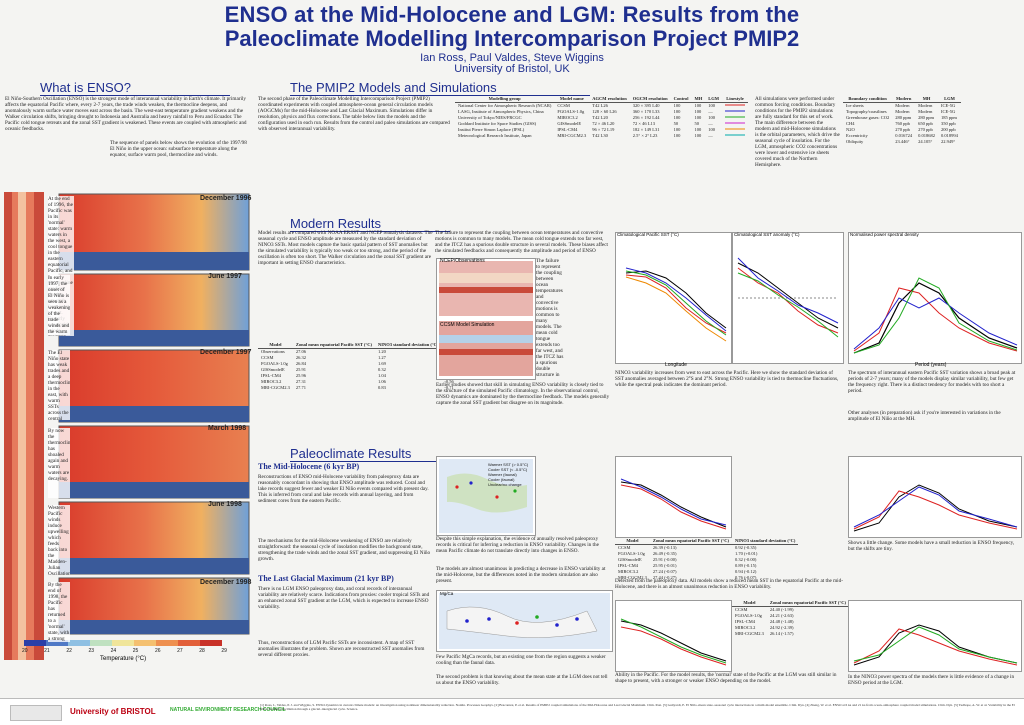  What do you see at coordinates (381, 381) in the screenshot?
I see `td: 1.06` at bounding box center [381, 381].